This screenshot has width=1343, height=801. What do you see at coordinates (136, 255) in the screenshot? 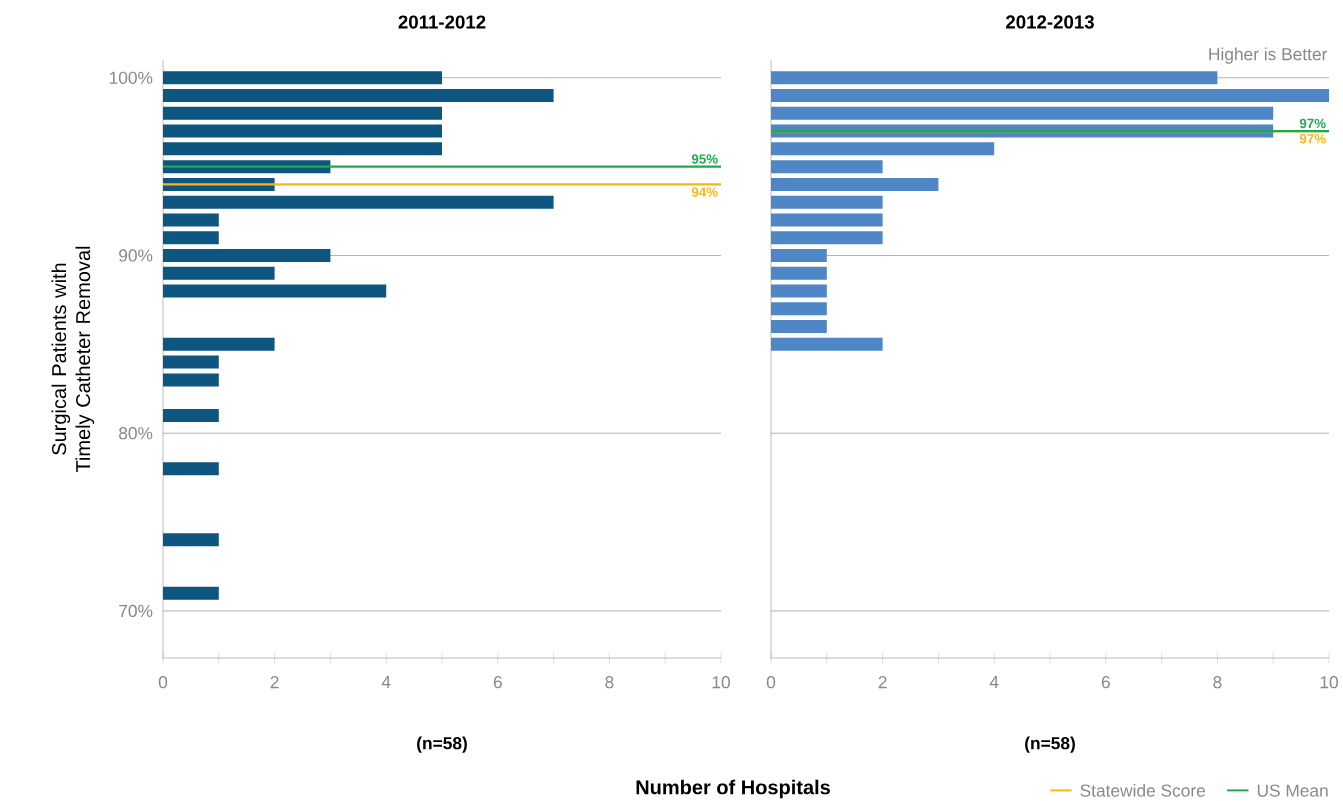
I see `y-tick-label: 90%` at bounding box center [136, 255].